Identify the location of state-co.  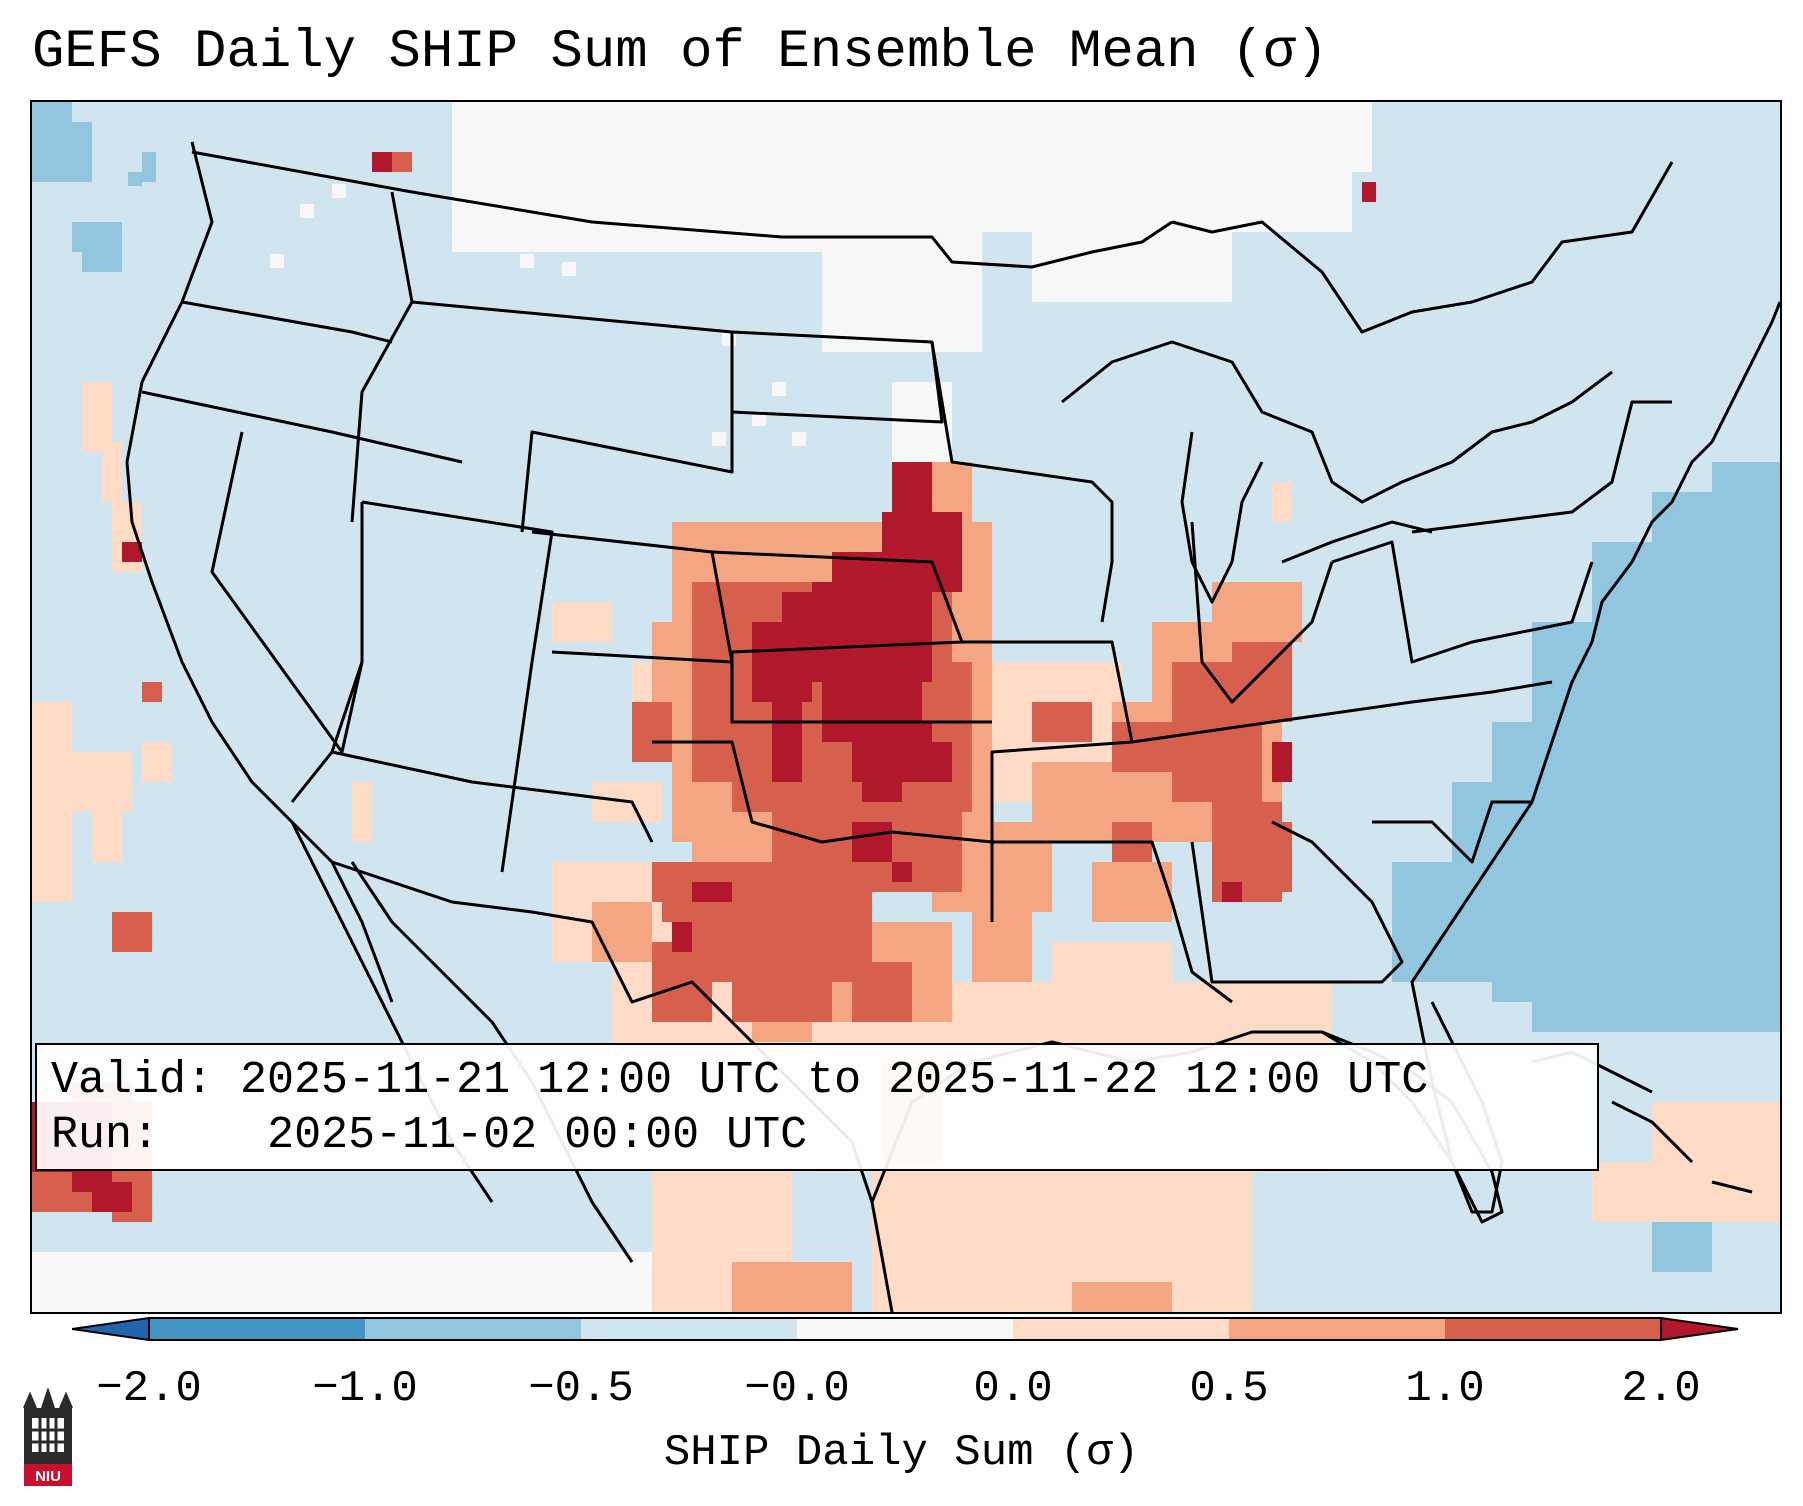
(632, 597).